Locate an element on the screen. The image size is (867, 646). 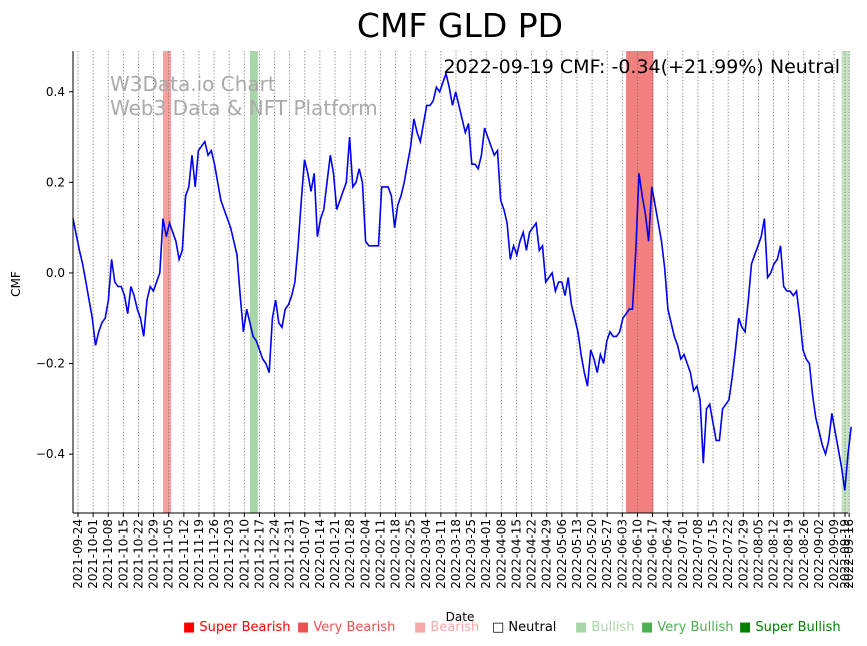
legend-label: Bearish is located at coordinates (455, 627).